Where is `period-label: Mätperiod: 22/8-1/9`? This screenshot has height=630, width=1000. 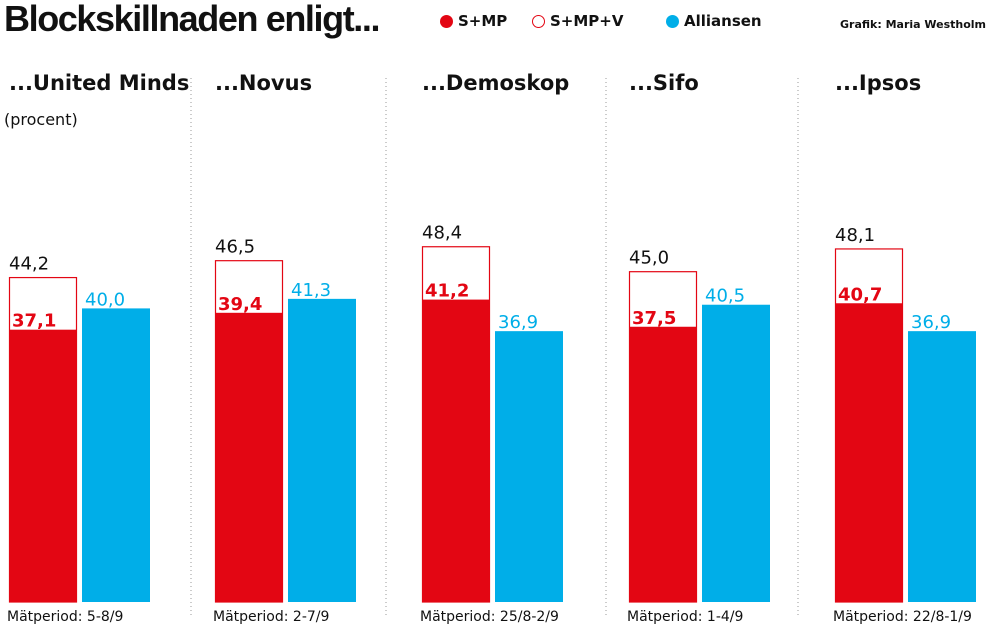 period-label: Mätperiod: 22/8-1/9 is located at coordinates (902, 617).